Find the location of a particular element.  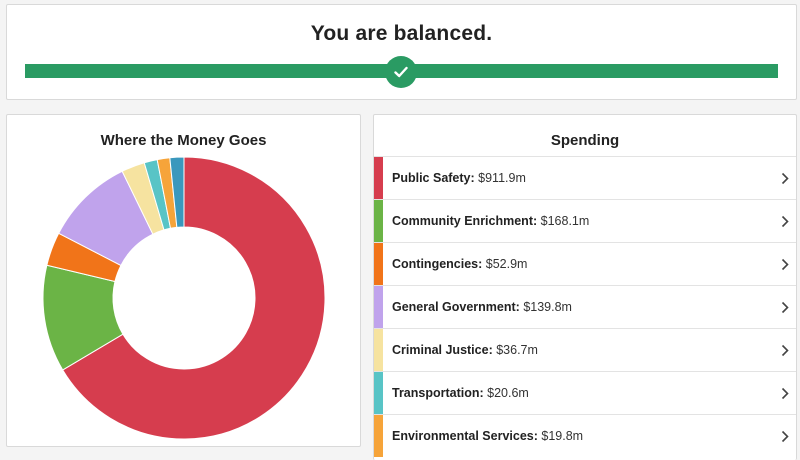

spending-row-general-government: General Government: $139.8m is located at coordinates (585, 306).